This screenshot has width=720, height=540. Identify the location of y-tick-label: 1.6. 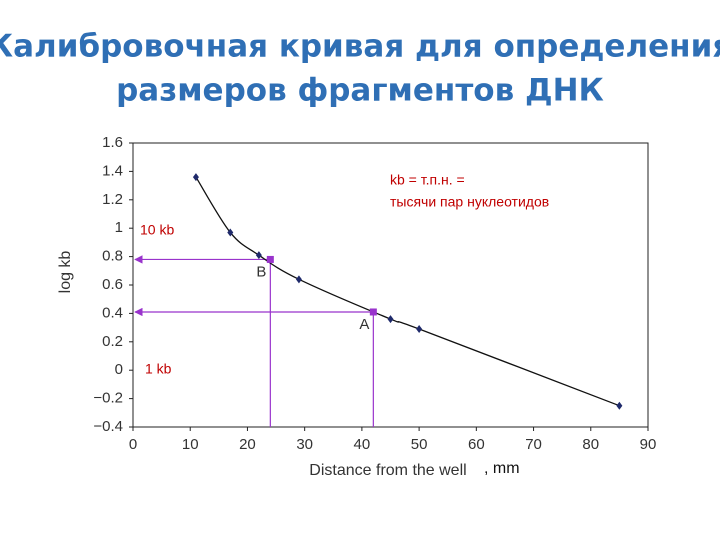
(112, 142).